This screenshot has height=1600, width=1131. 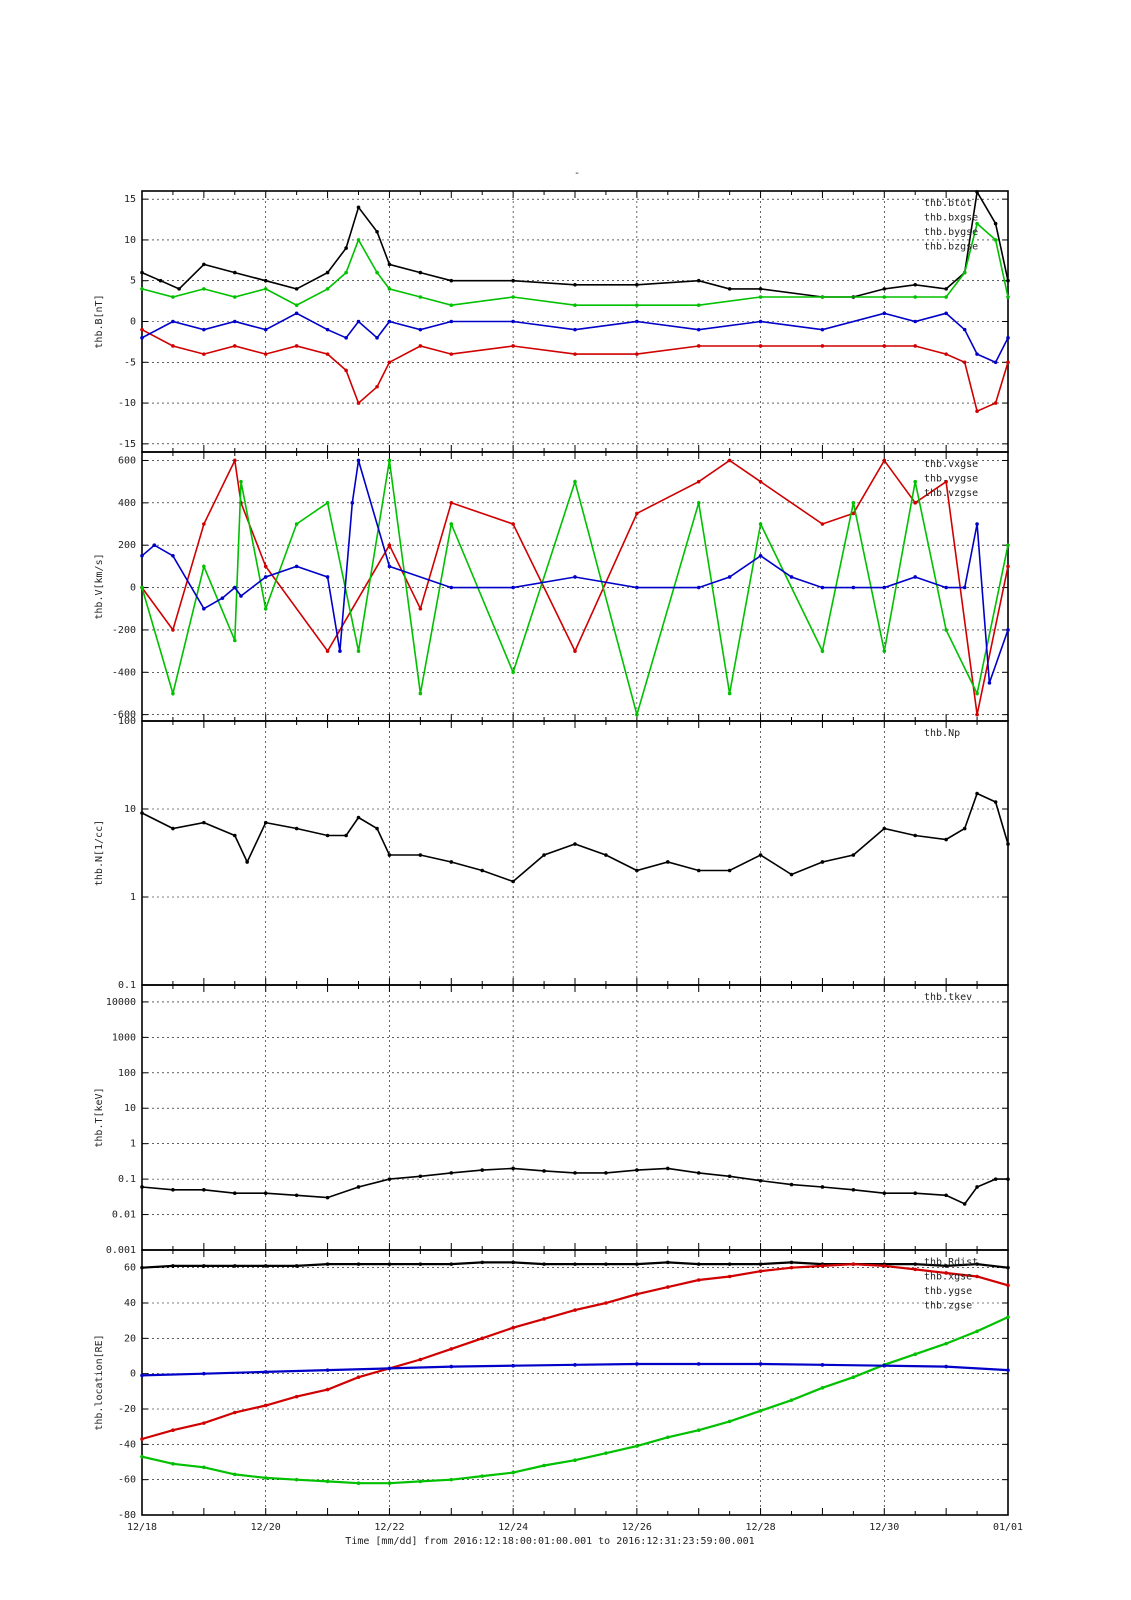 I want to click on x-tick-label: 12/22, so click(x=389, y=1527).